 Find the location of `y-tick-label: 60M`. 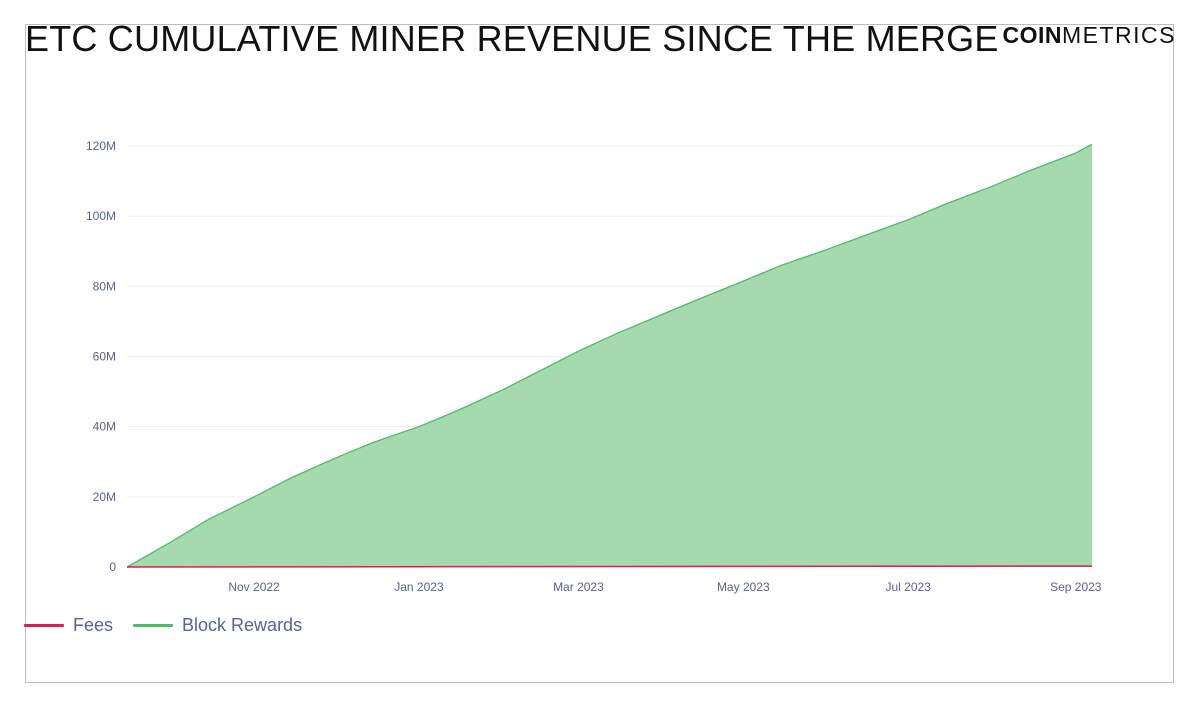

y-tick-label: 60M is located at coordinates (104, 357).